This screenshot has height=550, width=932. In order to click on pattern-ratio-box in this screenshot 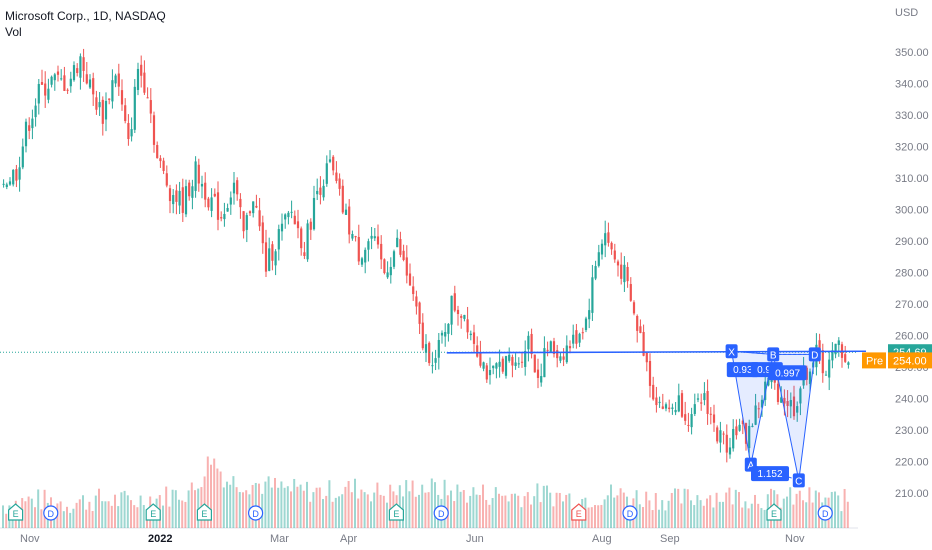, I will do `click(787, 373)`.